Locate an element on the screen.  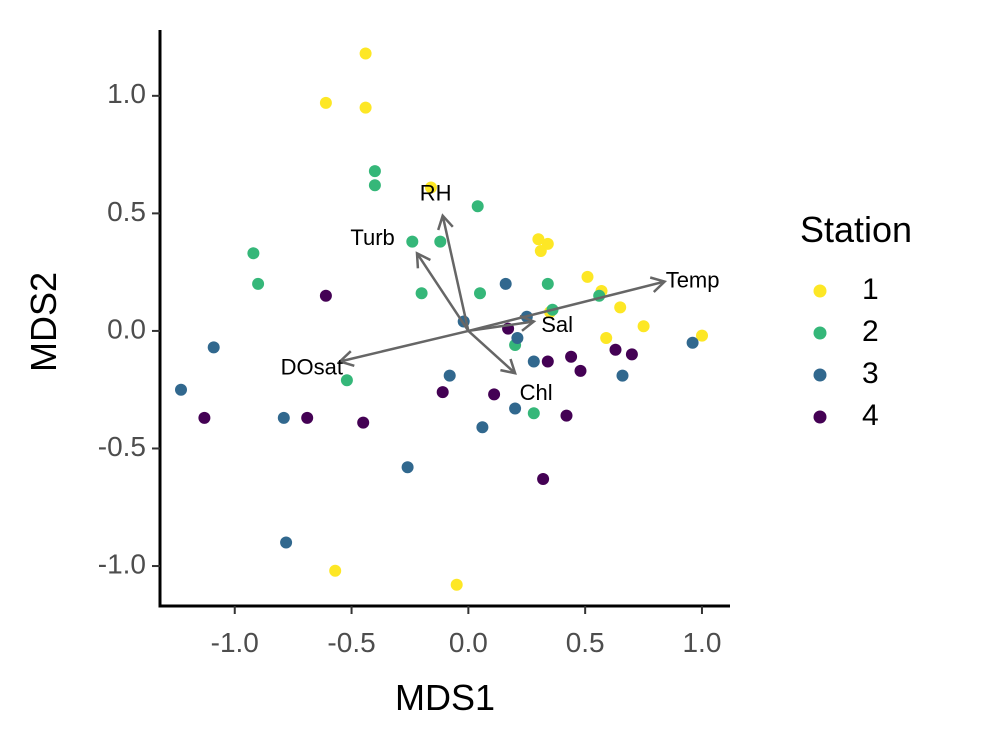
vector-chl is located at coordinates (491, 352).